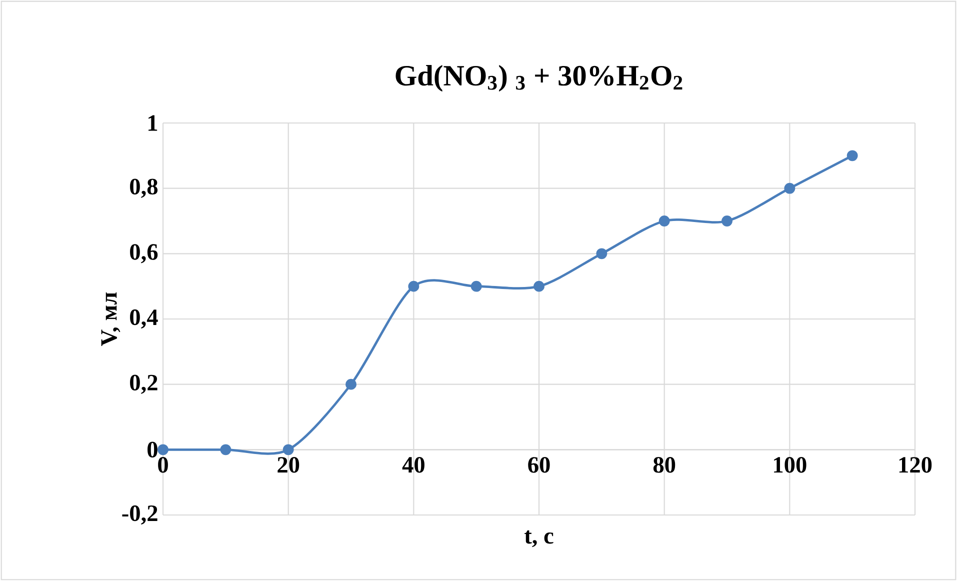  I want to click on y-tick-label: -0,2, so click(140, 515).